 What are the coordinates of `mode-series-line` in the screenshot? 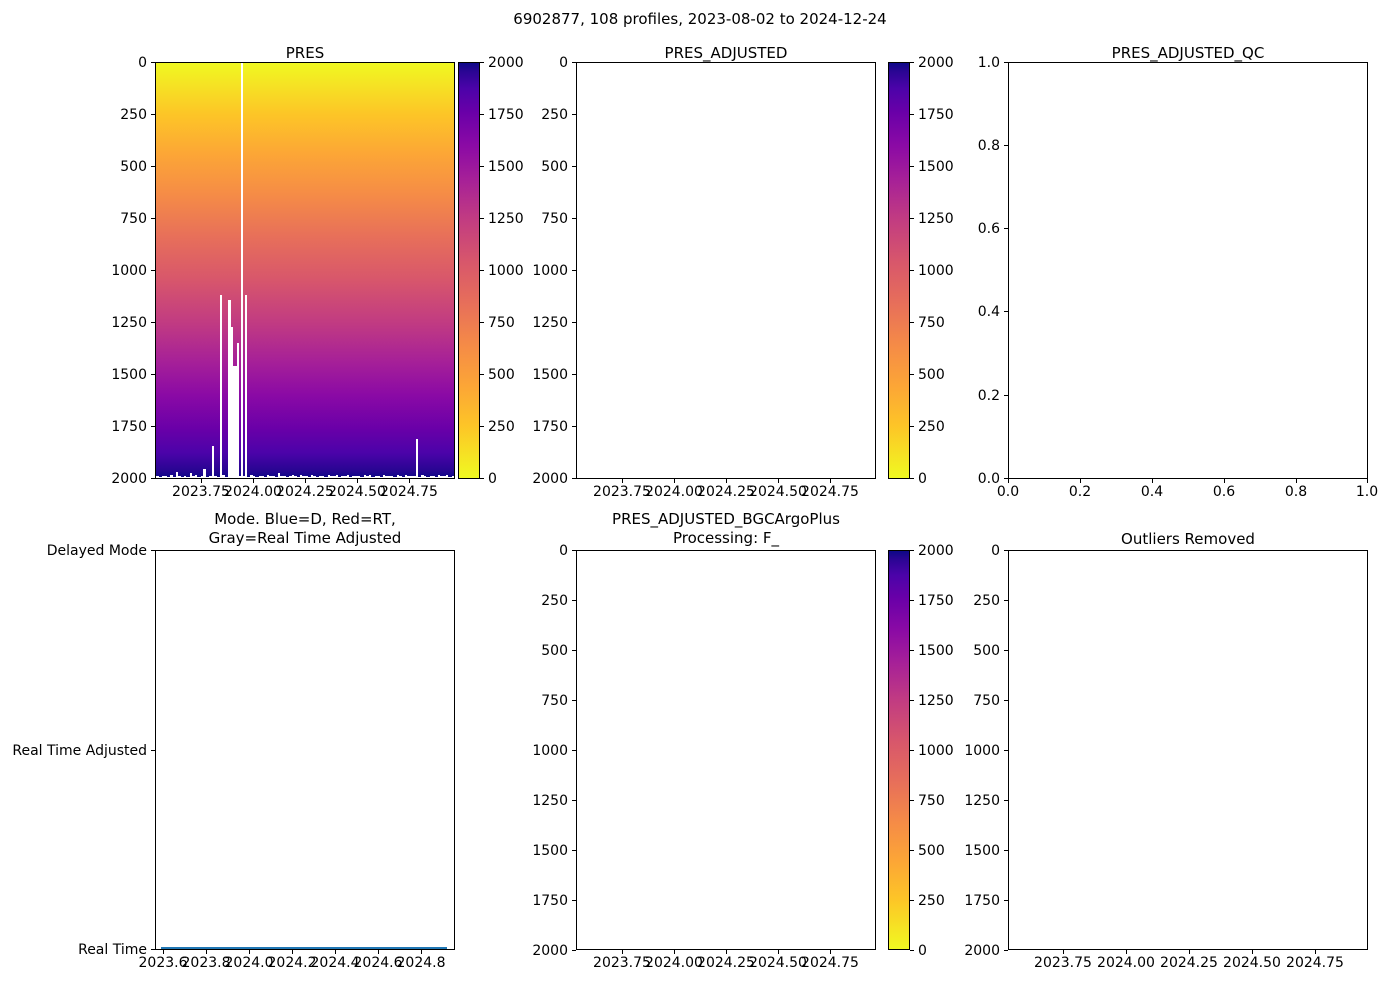 It's located at (306, 949).